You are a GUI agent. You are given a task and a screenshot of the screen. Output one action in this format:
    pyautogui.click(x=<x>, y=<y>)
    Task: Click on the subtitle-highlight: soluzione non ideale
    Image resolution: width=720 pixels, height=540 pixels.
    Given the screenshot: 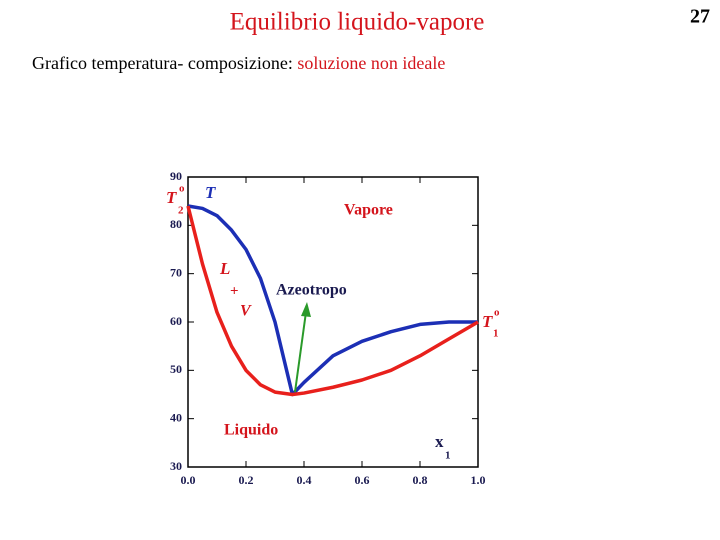 What is the action you would take?
    pyautogui.click(x=371, y=63)
    